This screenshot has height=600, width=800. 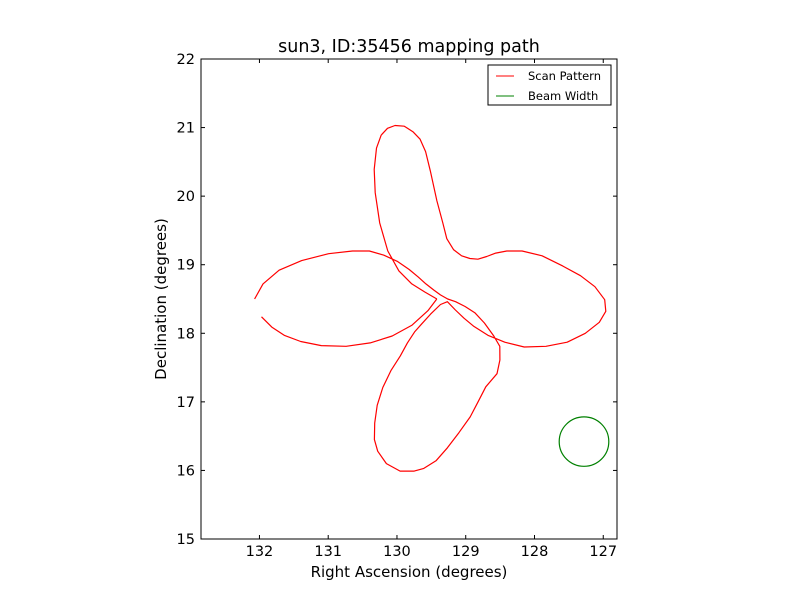 What do you see at coordinates (603, 552) in the screenshot?
I see `x-tick-label: 127` at bounding box center [603, 552].